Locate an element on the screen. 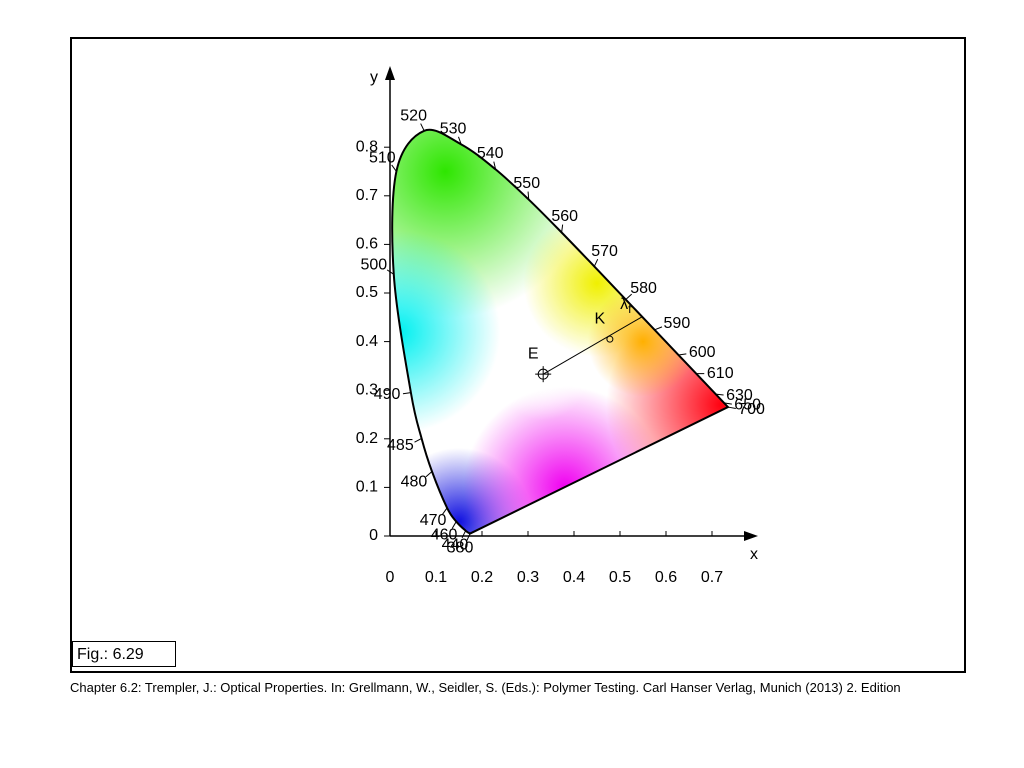 The height and width of the screenshot is (768, 1024). wavelength-label: 610 is located at coordinates (720, 373).